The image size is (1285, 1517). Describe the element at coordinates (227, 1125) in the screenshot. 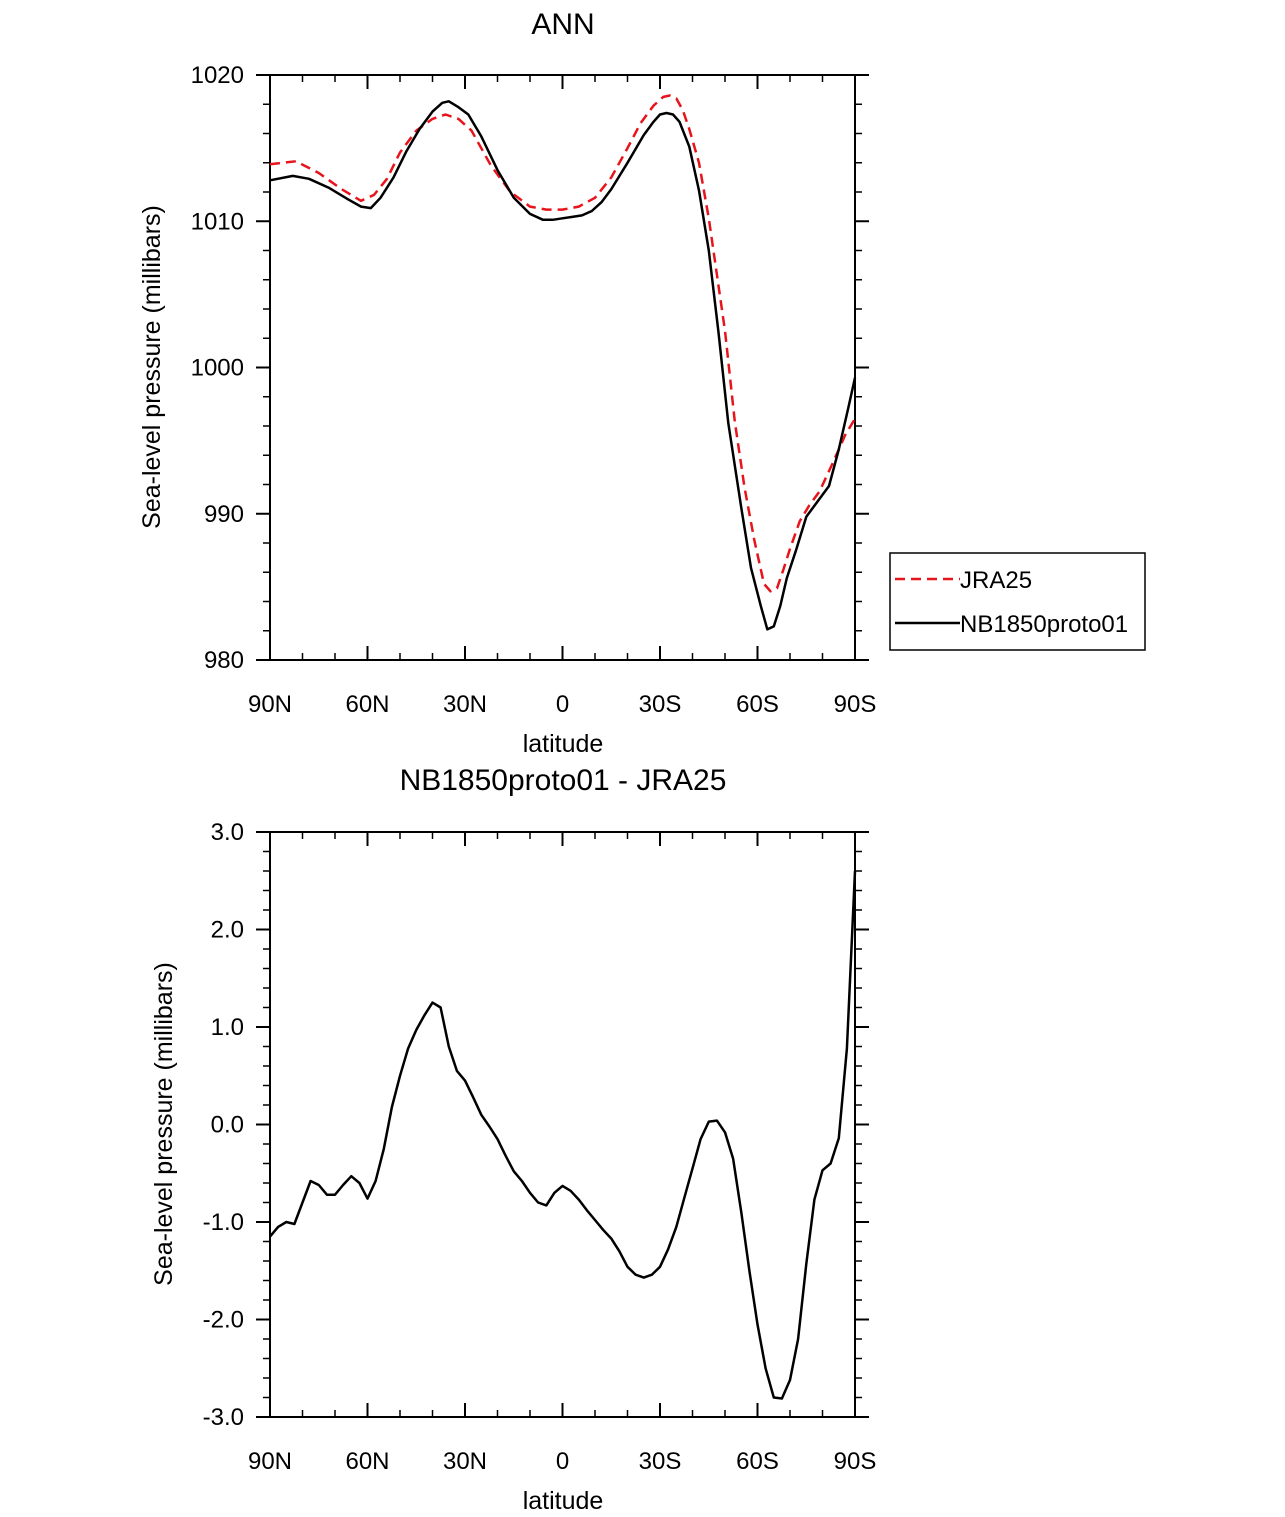

I see `y-tick-label: 0.0` at that location.